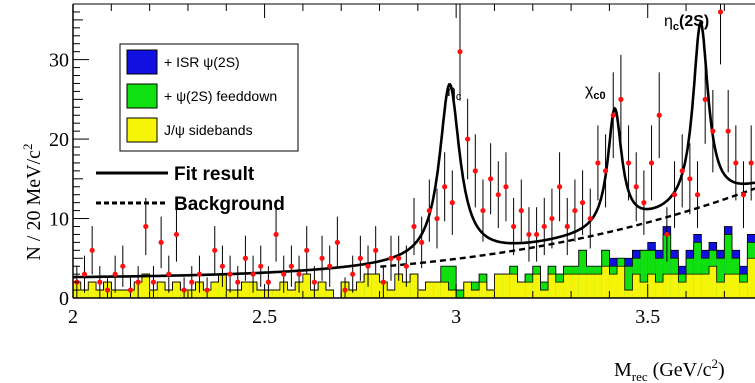 Image resolution: width=755 pixels, height=383 pixels. I want to click on x-tick-label: 3, so click(456, 317).